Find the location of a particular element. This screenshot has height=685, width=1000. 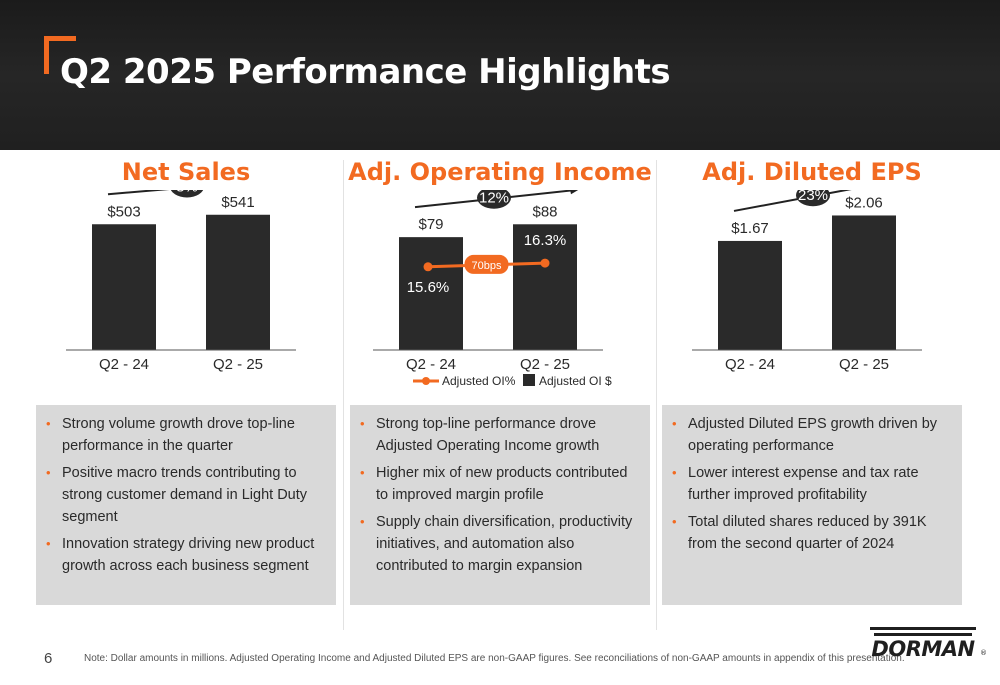

legend-label: Adjusted OI% is located at coordinates (479, 381).